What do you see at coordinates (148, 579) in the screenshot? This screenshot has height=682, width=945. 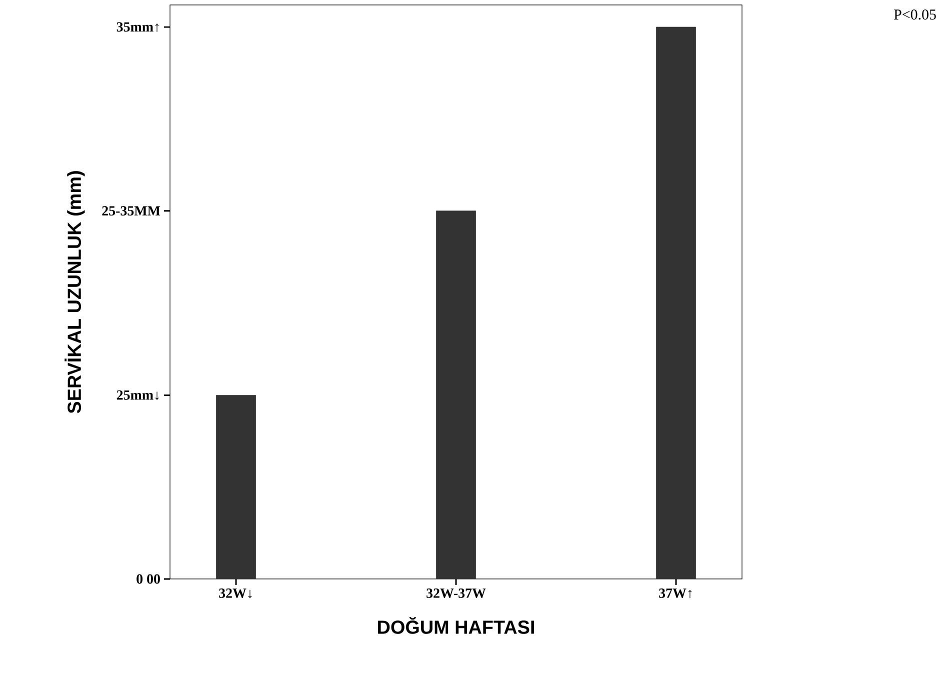 I see `text: 0 00` at bounding box center [148, 579].